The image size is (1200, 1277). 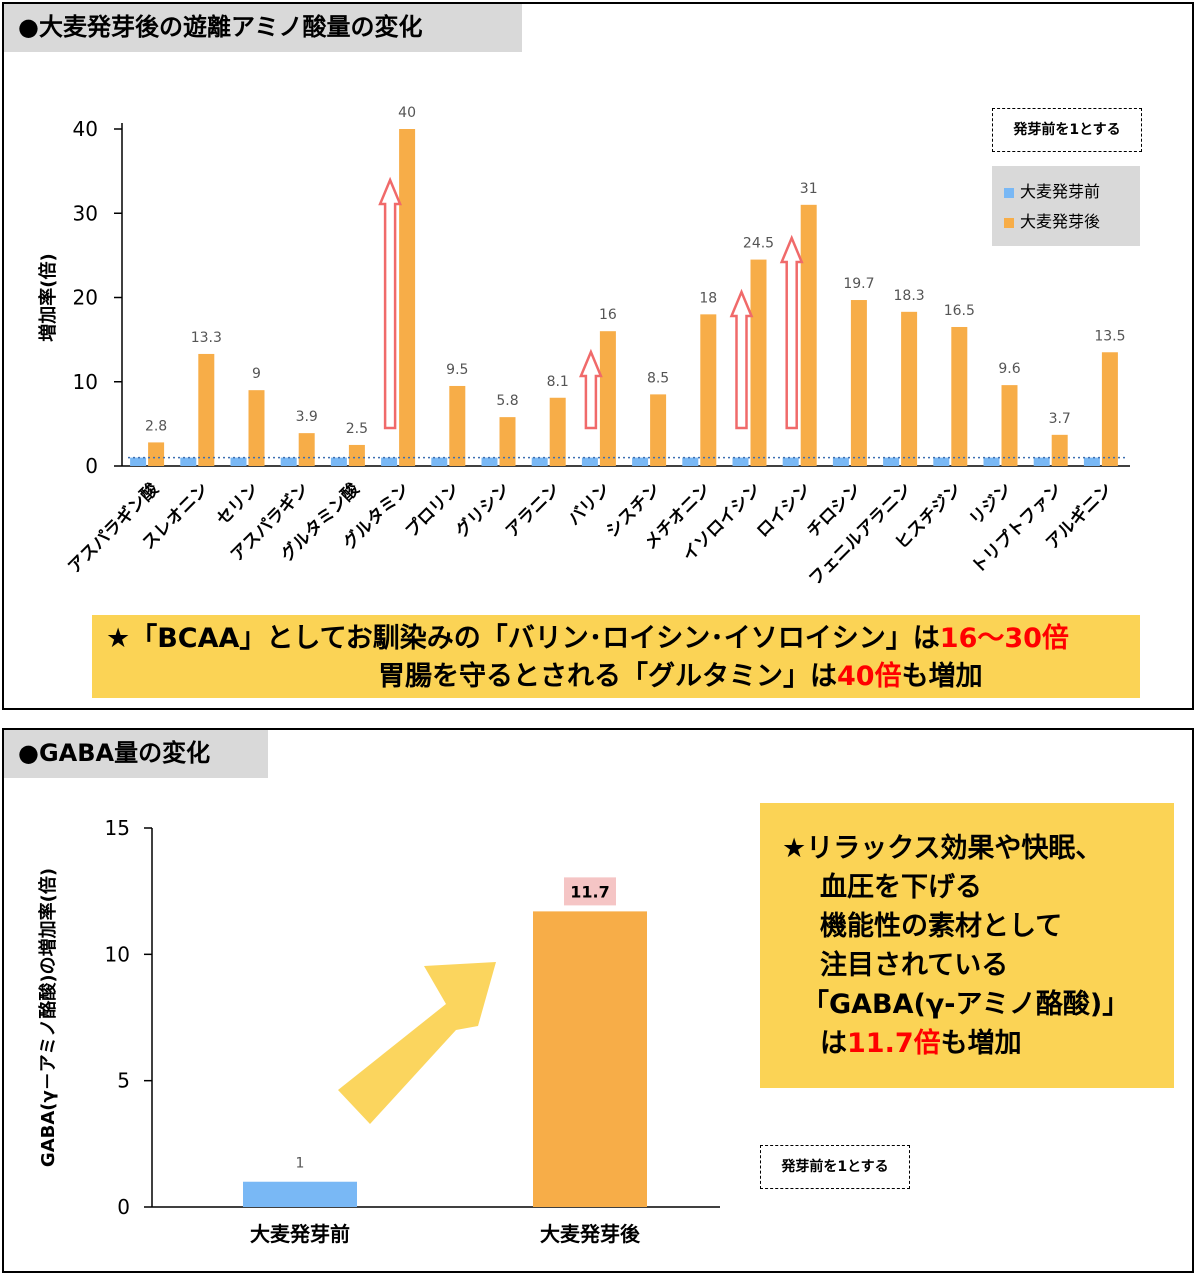 What do you see at coordinates (300, 1164) in the screenshot?
I see `data-label: 1` at bounding box center [300, 1164].